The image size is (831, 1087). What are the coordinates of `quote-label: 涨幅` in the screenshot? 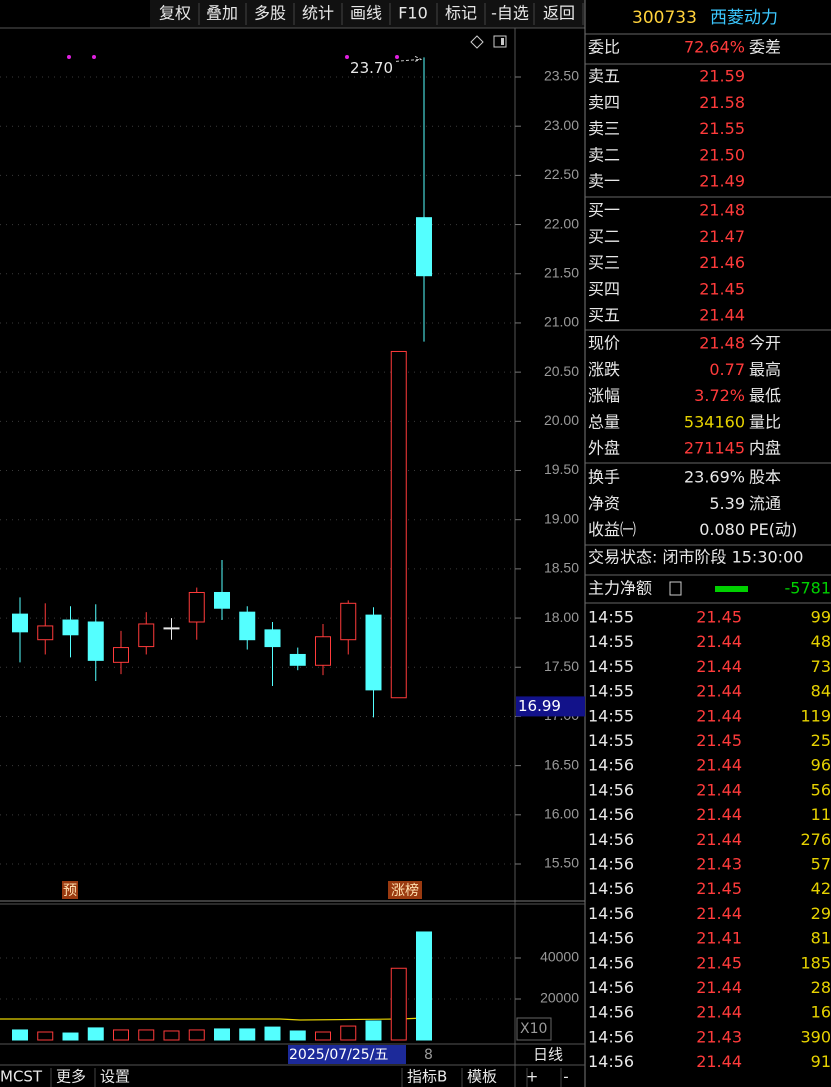 It's located at (604, 395).